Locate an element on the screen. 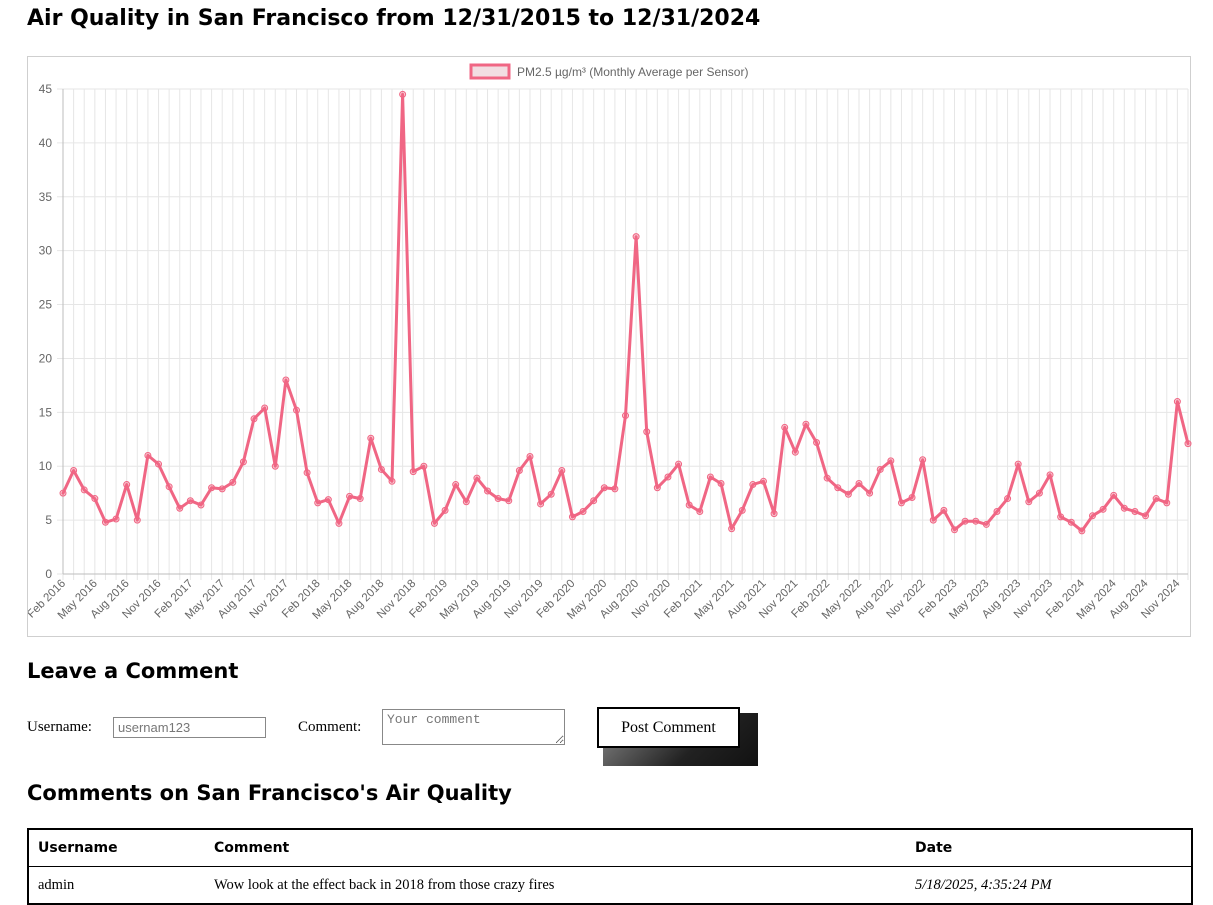 The image size is (1213, 905). y-tick-label: 10 is located at coordinates (46, 466).